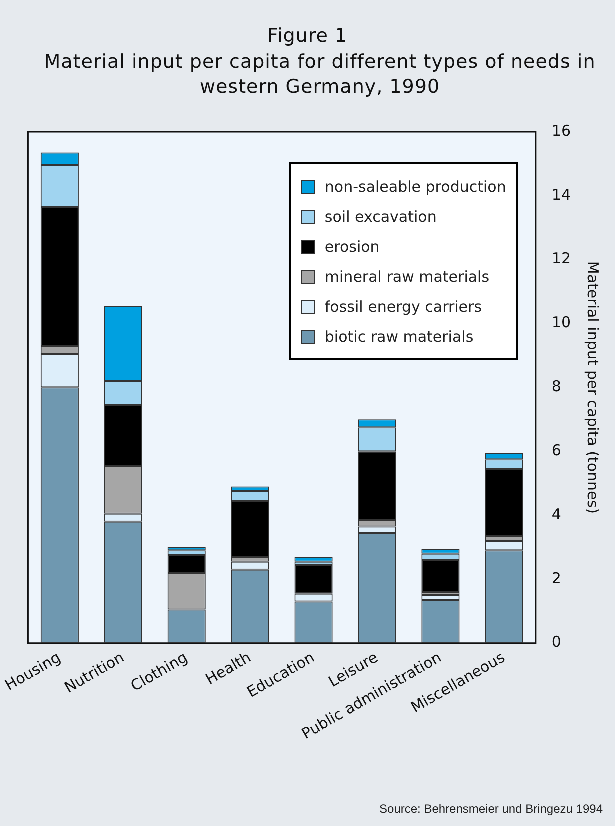 The image size is (615, 826). I want to click on chart-subtitle: Material input per capita for different types of needs in western Germany, 1990, so click(320, 75).